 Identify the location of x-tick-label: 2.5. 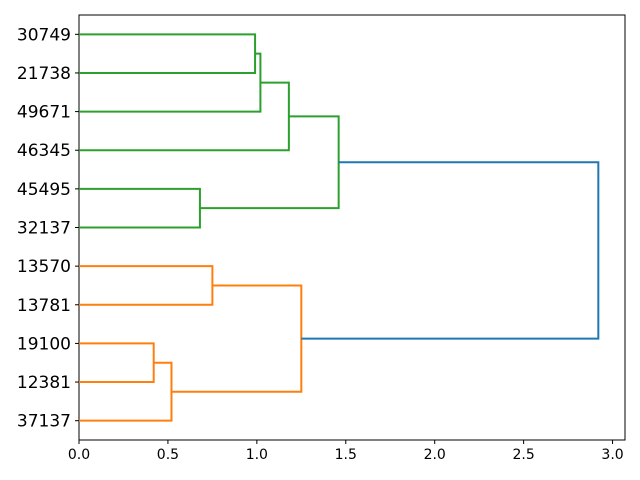
(523, 455).